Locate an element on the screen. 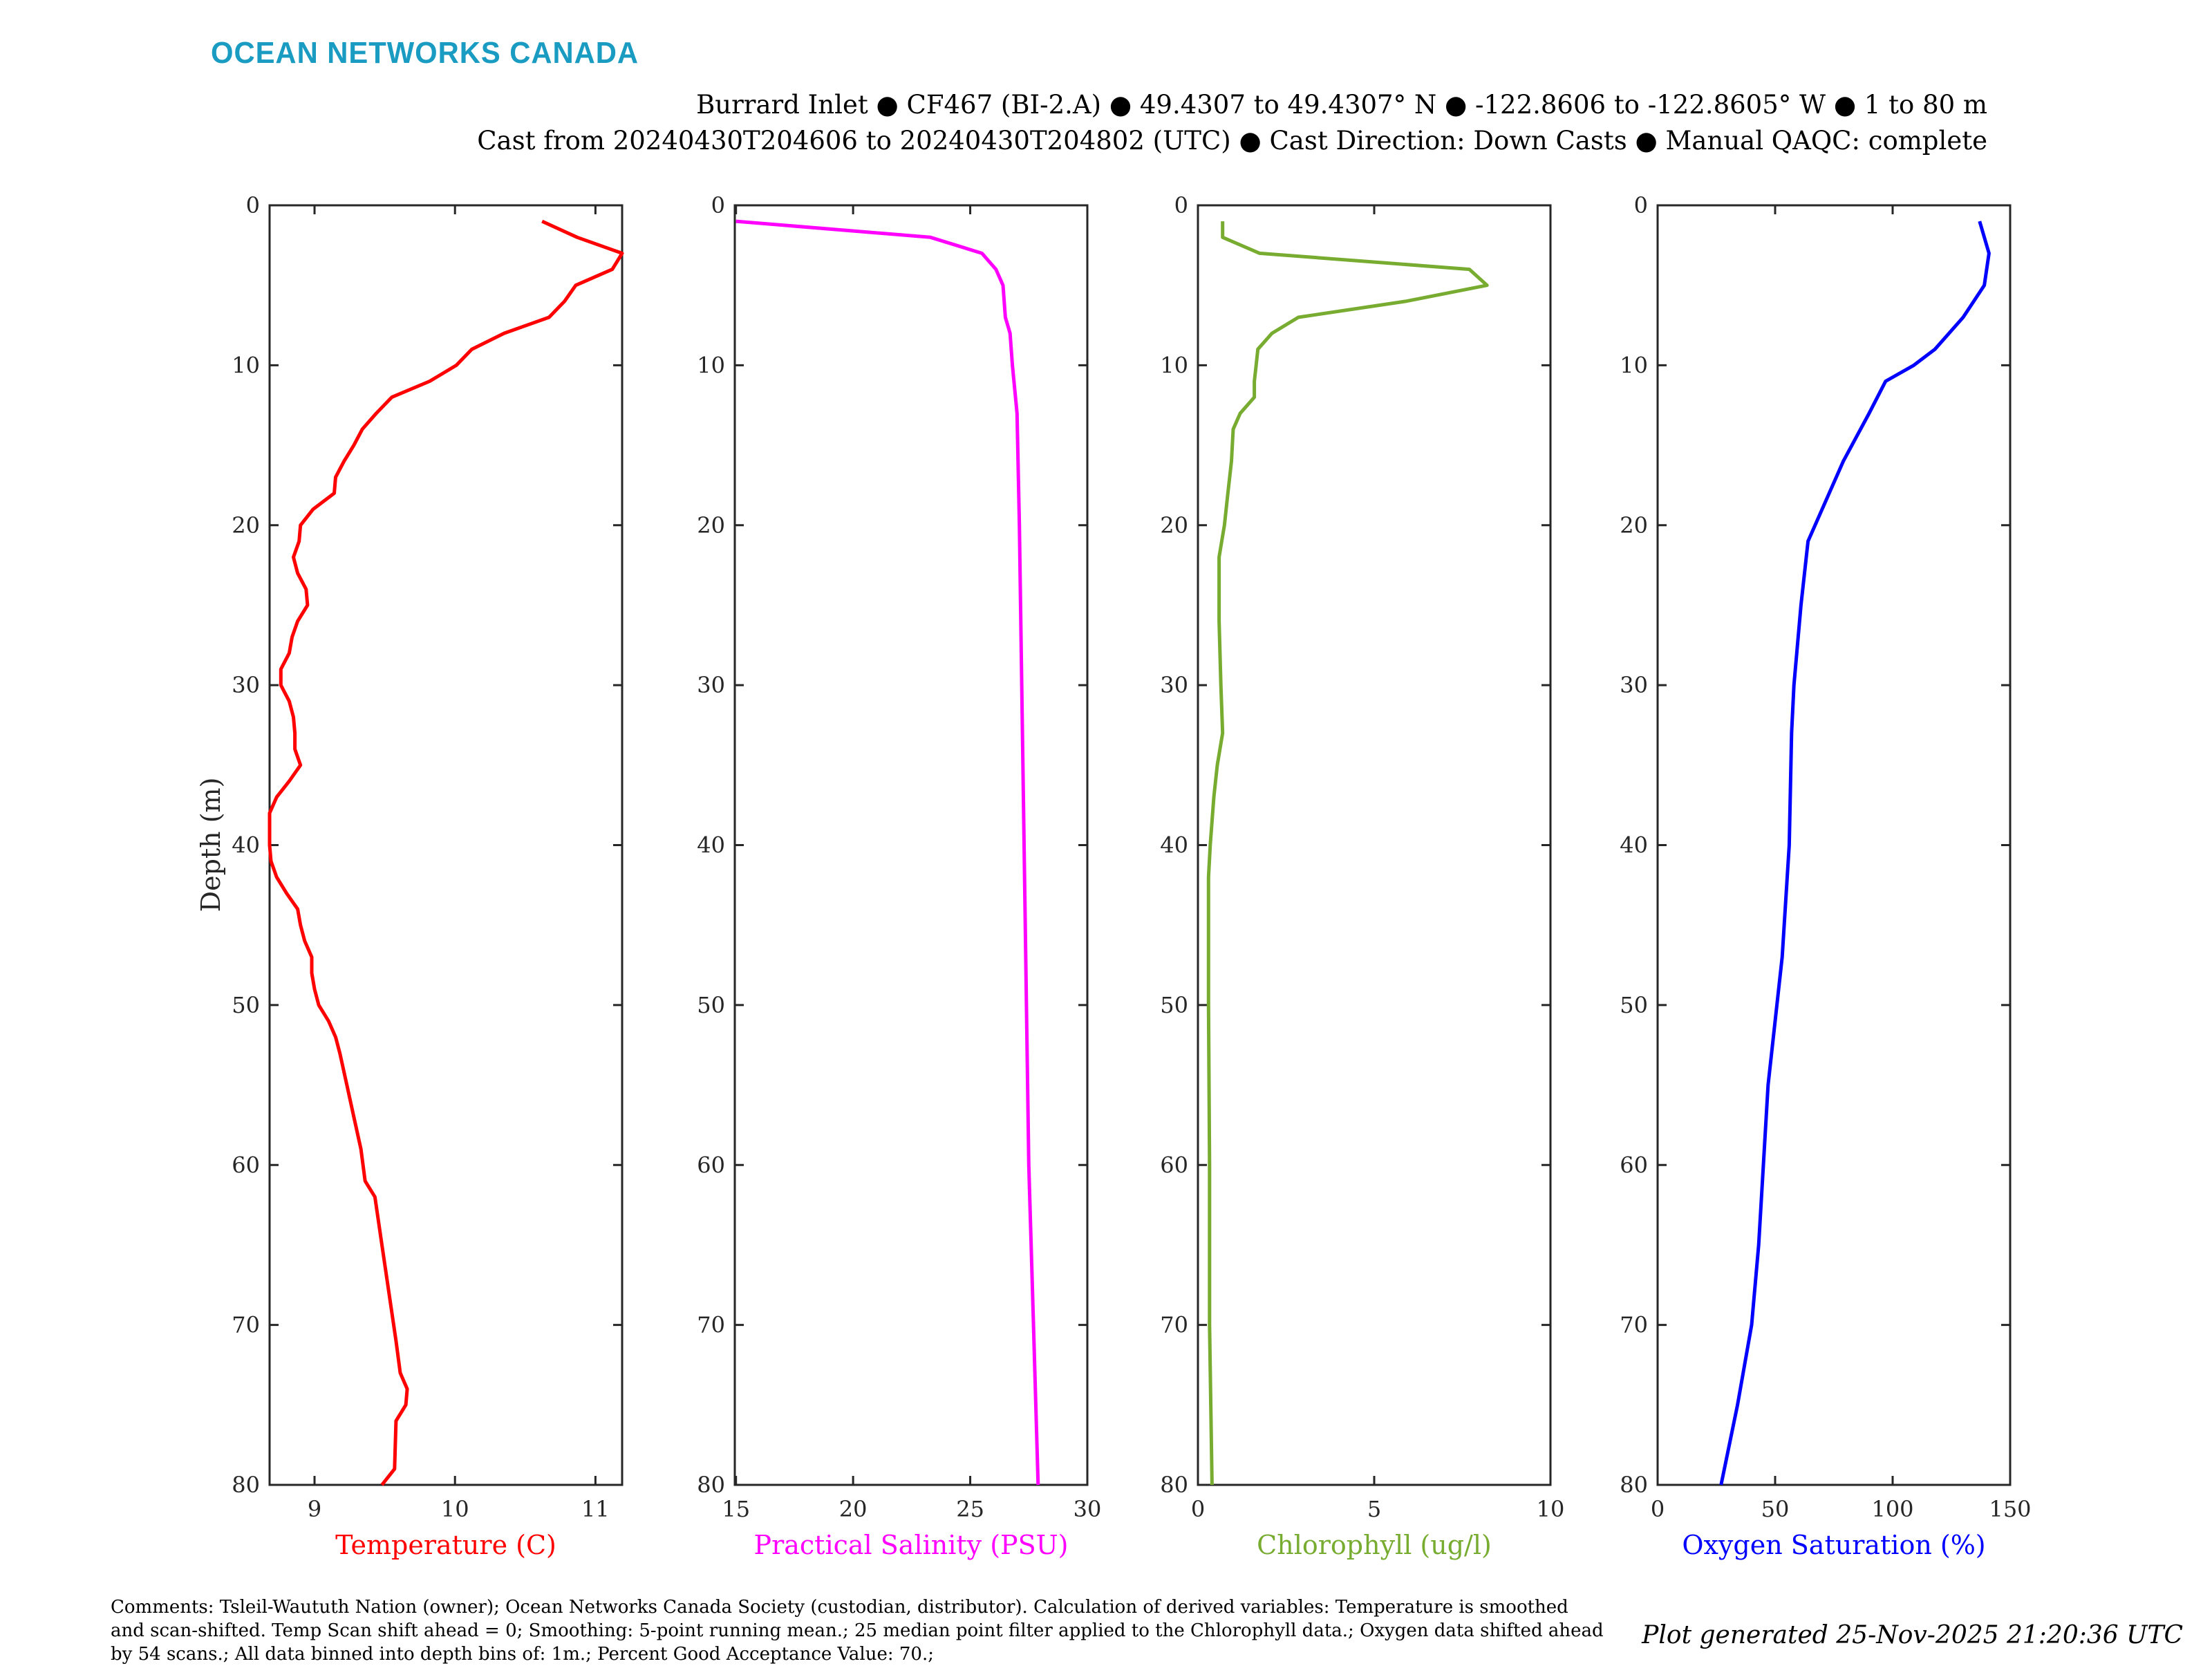  salinity-series-line is located at coordinates (887, 852).